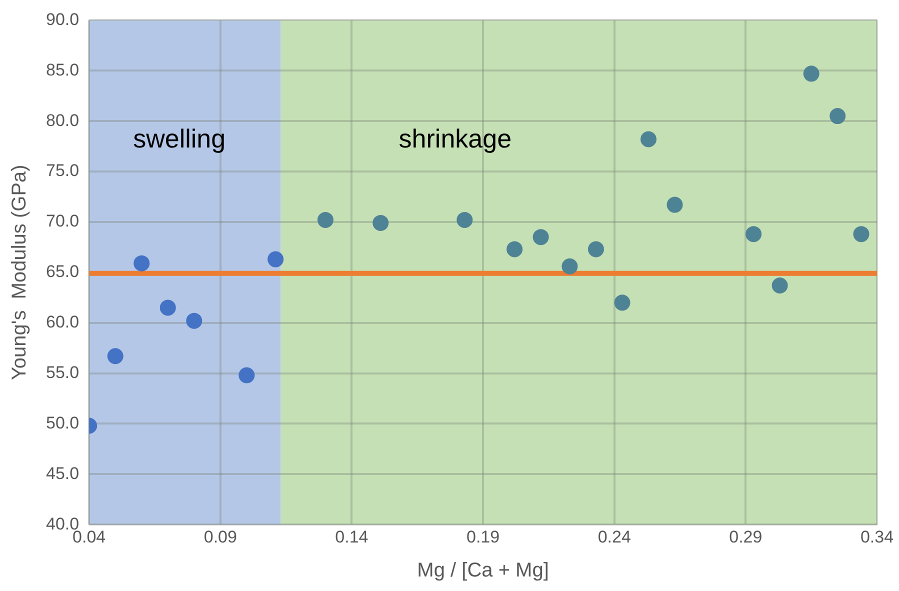 Image resolution: width=899 pixels, height=591 pixels. What do you see at coordinates (614, 536) in the screenshot?
I see `x-tick-label: 0.24` at bounding box center [614, 536].